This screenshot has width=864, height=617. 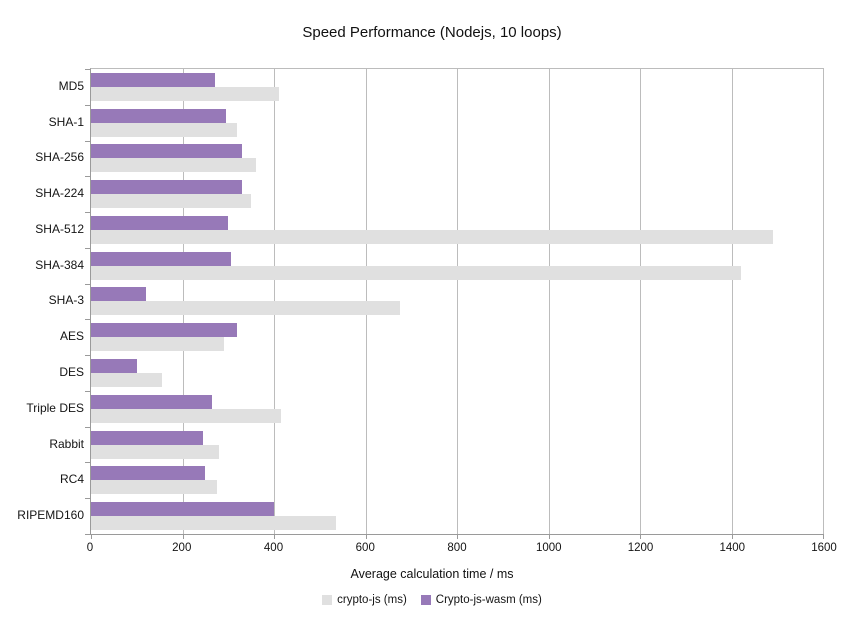 I want to click on bar-crypto-js-wasm-ms--triple-des, so click(x=152, y=401).